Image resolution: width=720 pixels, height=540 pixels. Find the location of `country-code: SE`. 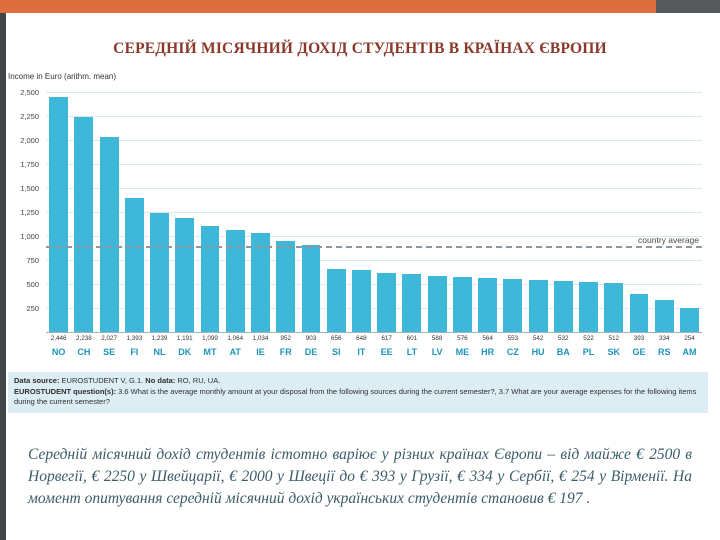

country-code: SE is located at coordinates (109, 352).